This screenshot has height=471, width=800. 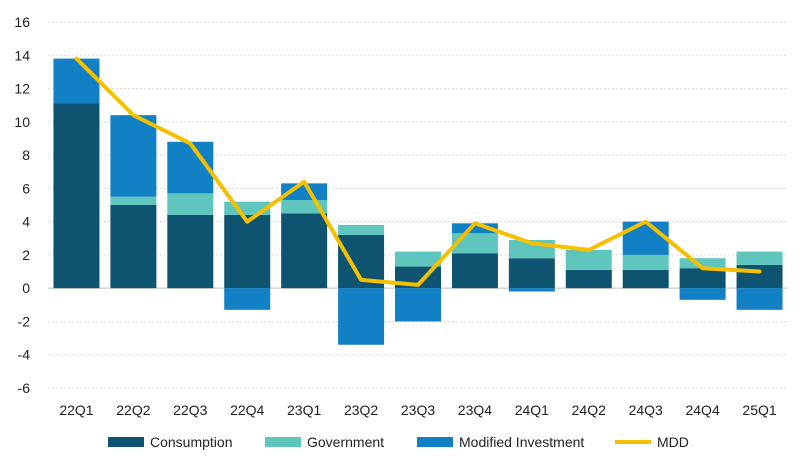 I want to click on bar-consumption-22Q2, so click(x=133, y=247).